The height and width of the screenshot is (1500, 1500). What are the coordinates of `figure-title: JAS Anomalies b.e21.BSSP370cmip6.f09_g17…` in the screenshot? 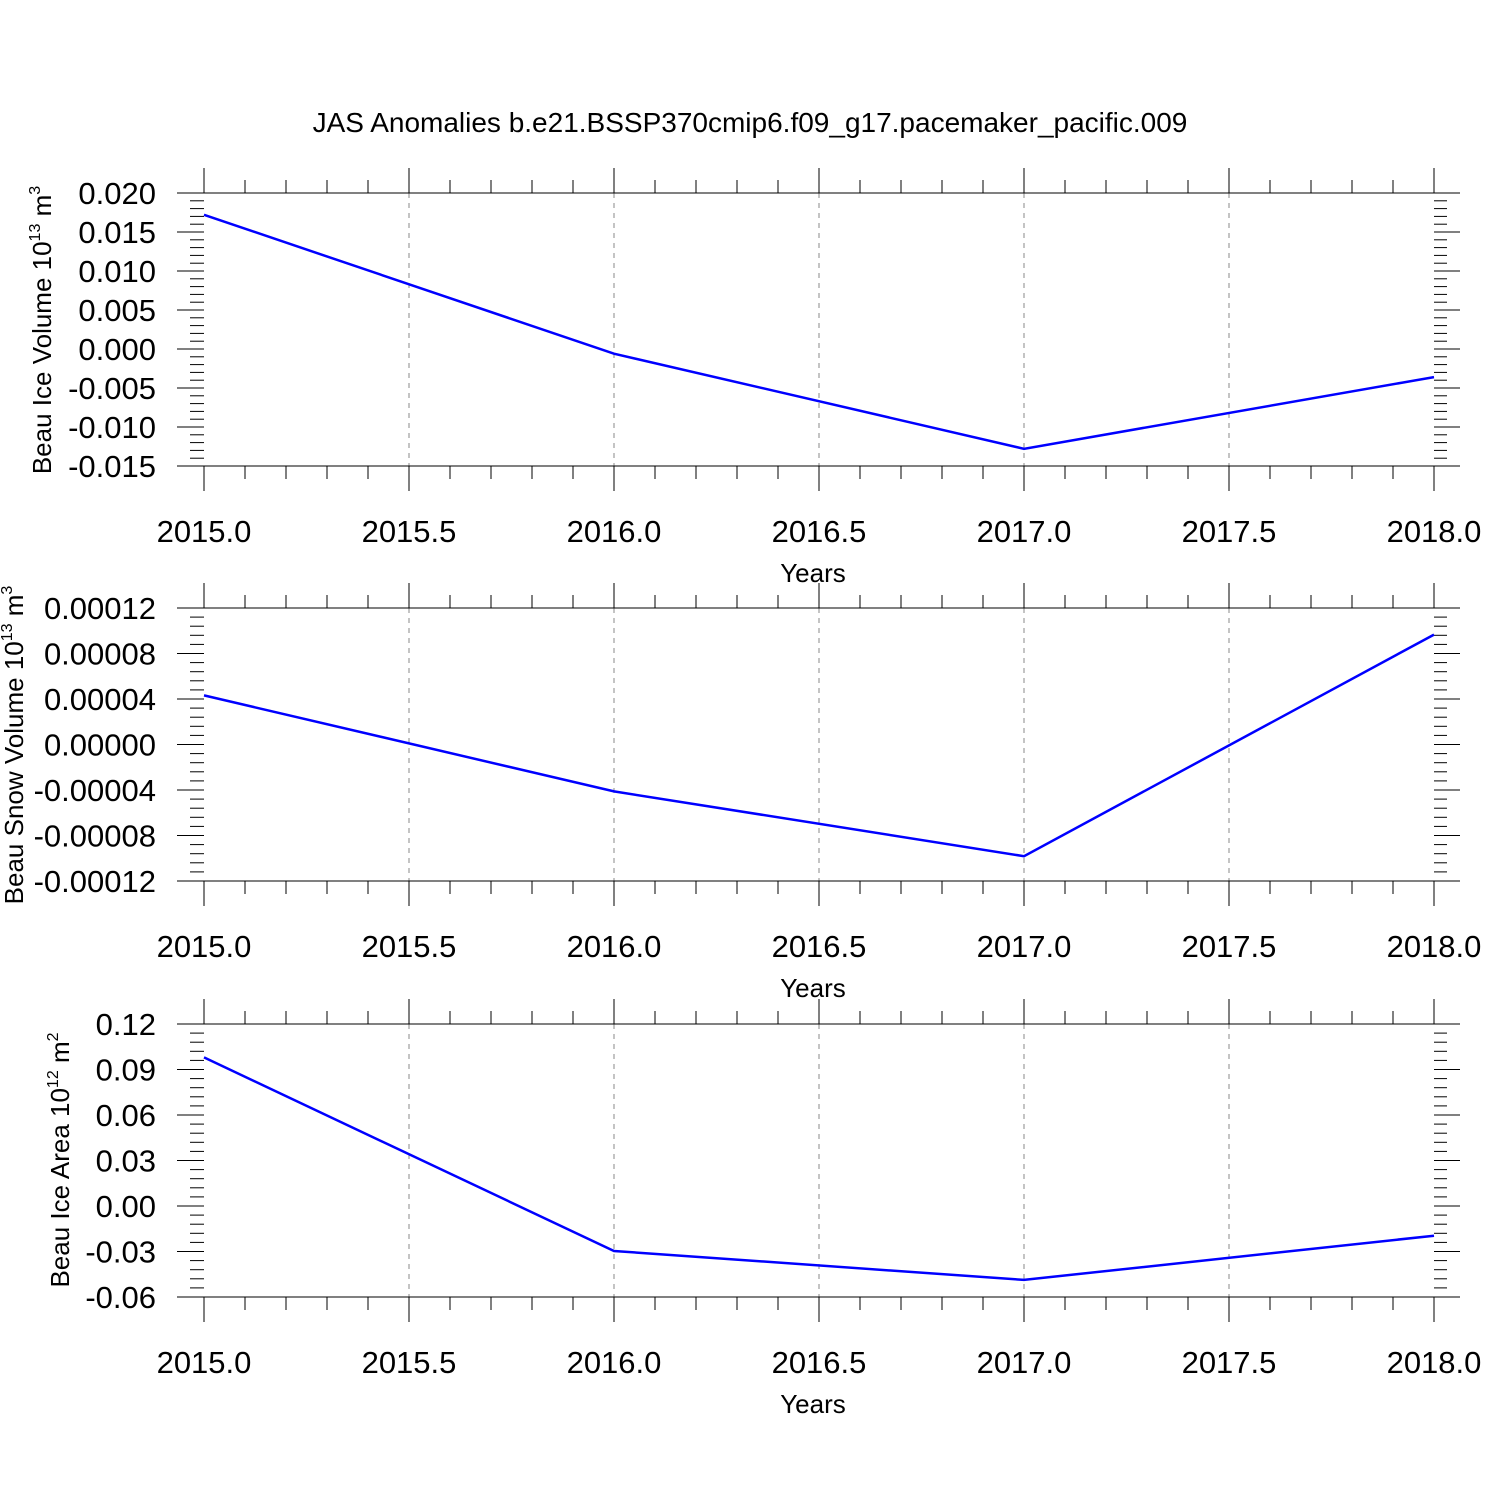 It's located at (750, 122).